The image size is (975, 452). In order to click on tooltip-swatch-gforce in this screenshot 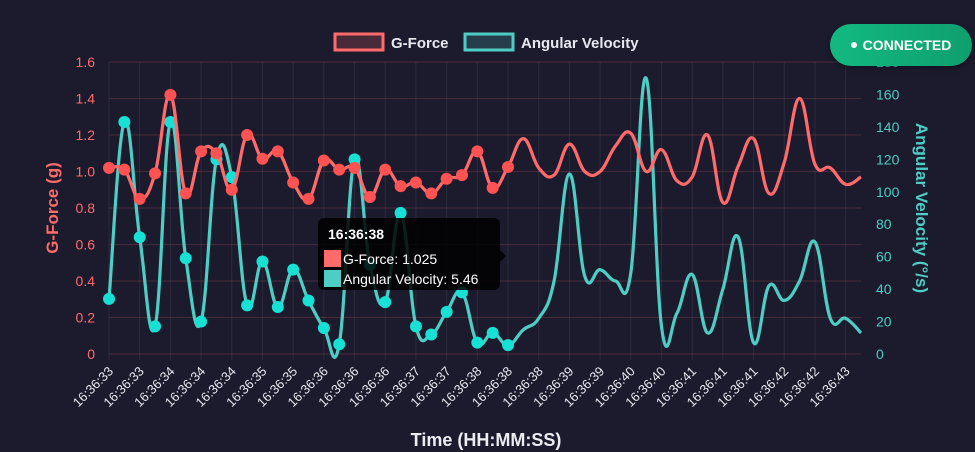, I will do `click(332, 258)`.